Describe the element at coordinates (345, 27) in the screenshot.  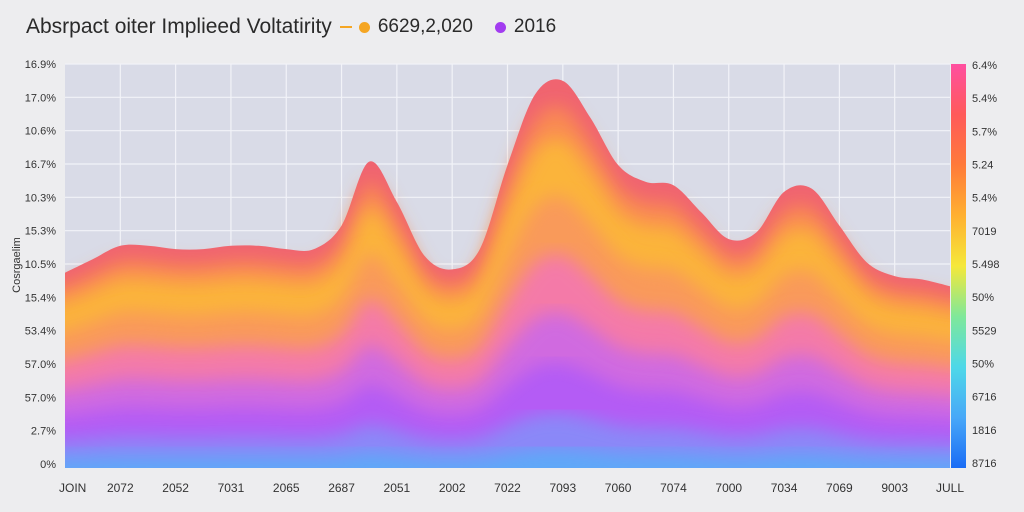
I see `legend-line-icon` at that location.